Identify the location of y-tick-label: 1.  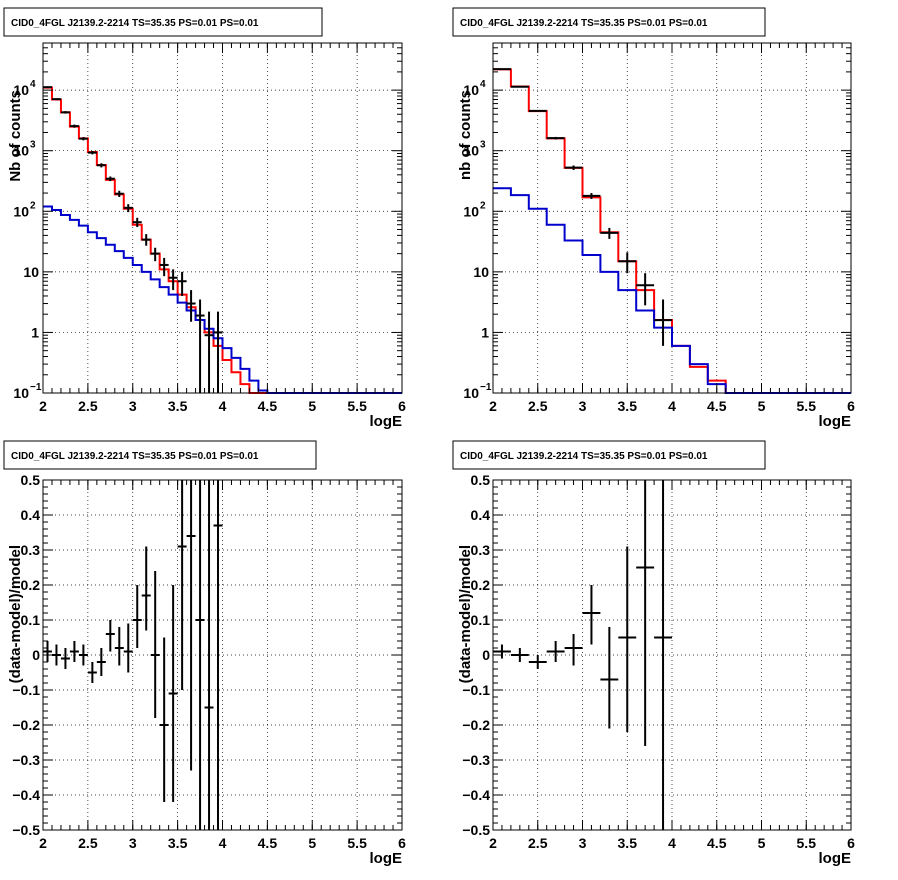
(485, 332).